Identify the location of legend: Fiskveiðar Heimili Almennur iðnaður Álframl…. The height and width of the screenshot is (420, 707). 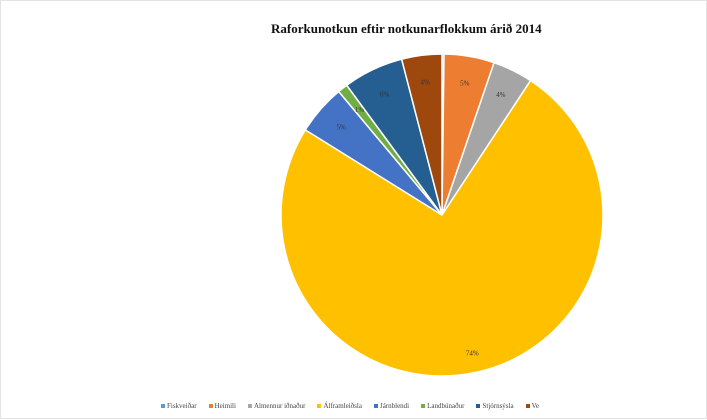
(350, 406).